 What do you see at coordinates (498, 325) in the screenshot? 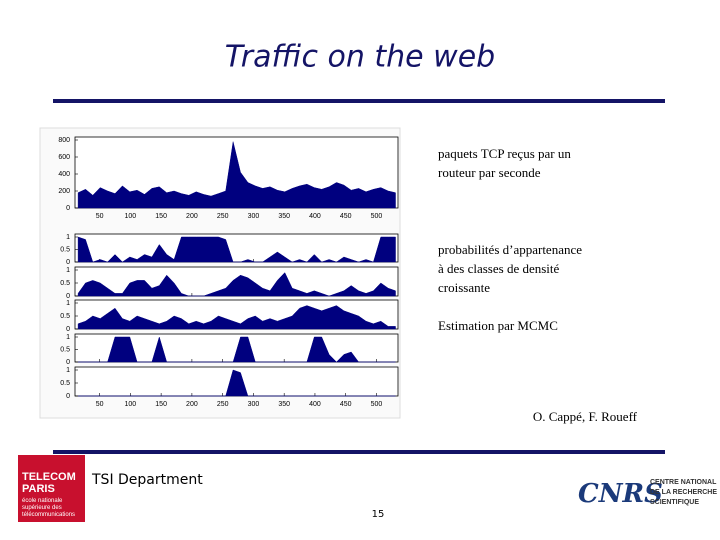
I see `annotation: Estimation par MCMC` at bounding box center [498, 325].